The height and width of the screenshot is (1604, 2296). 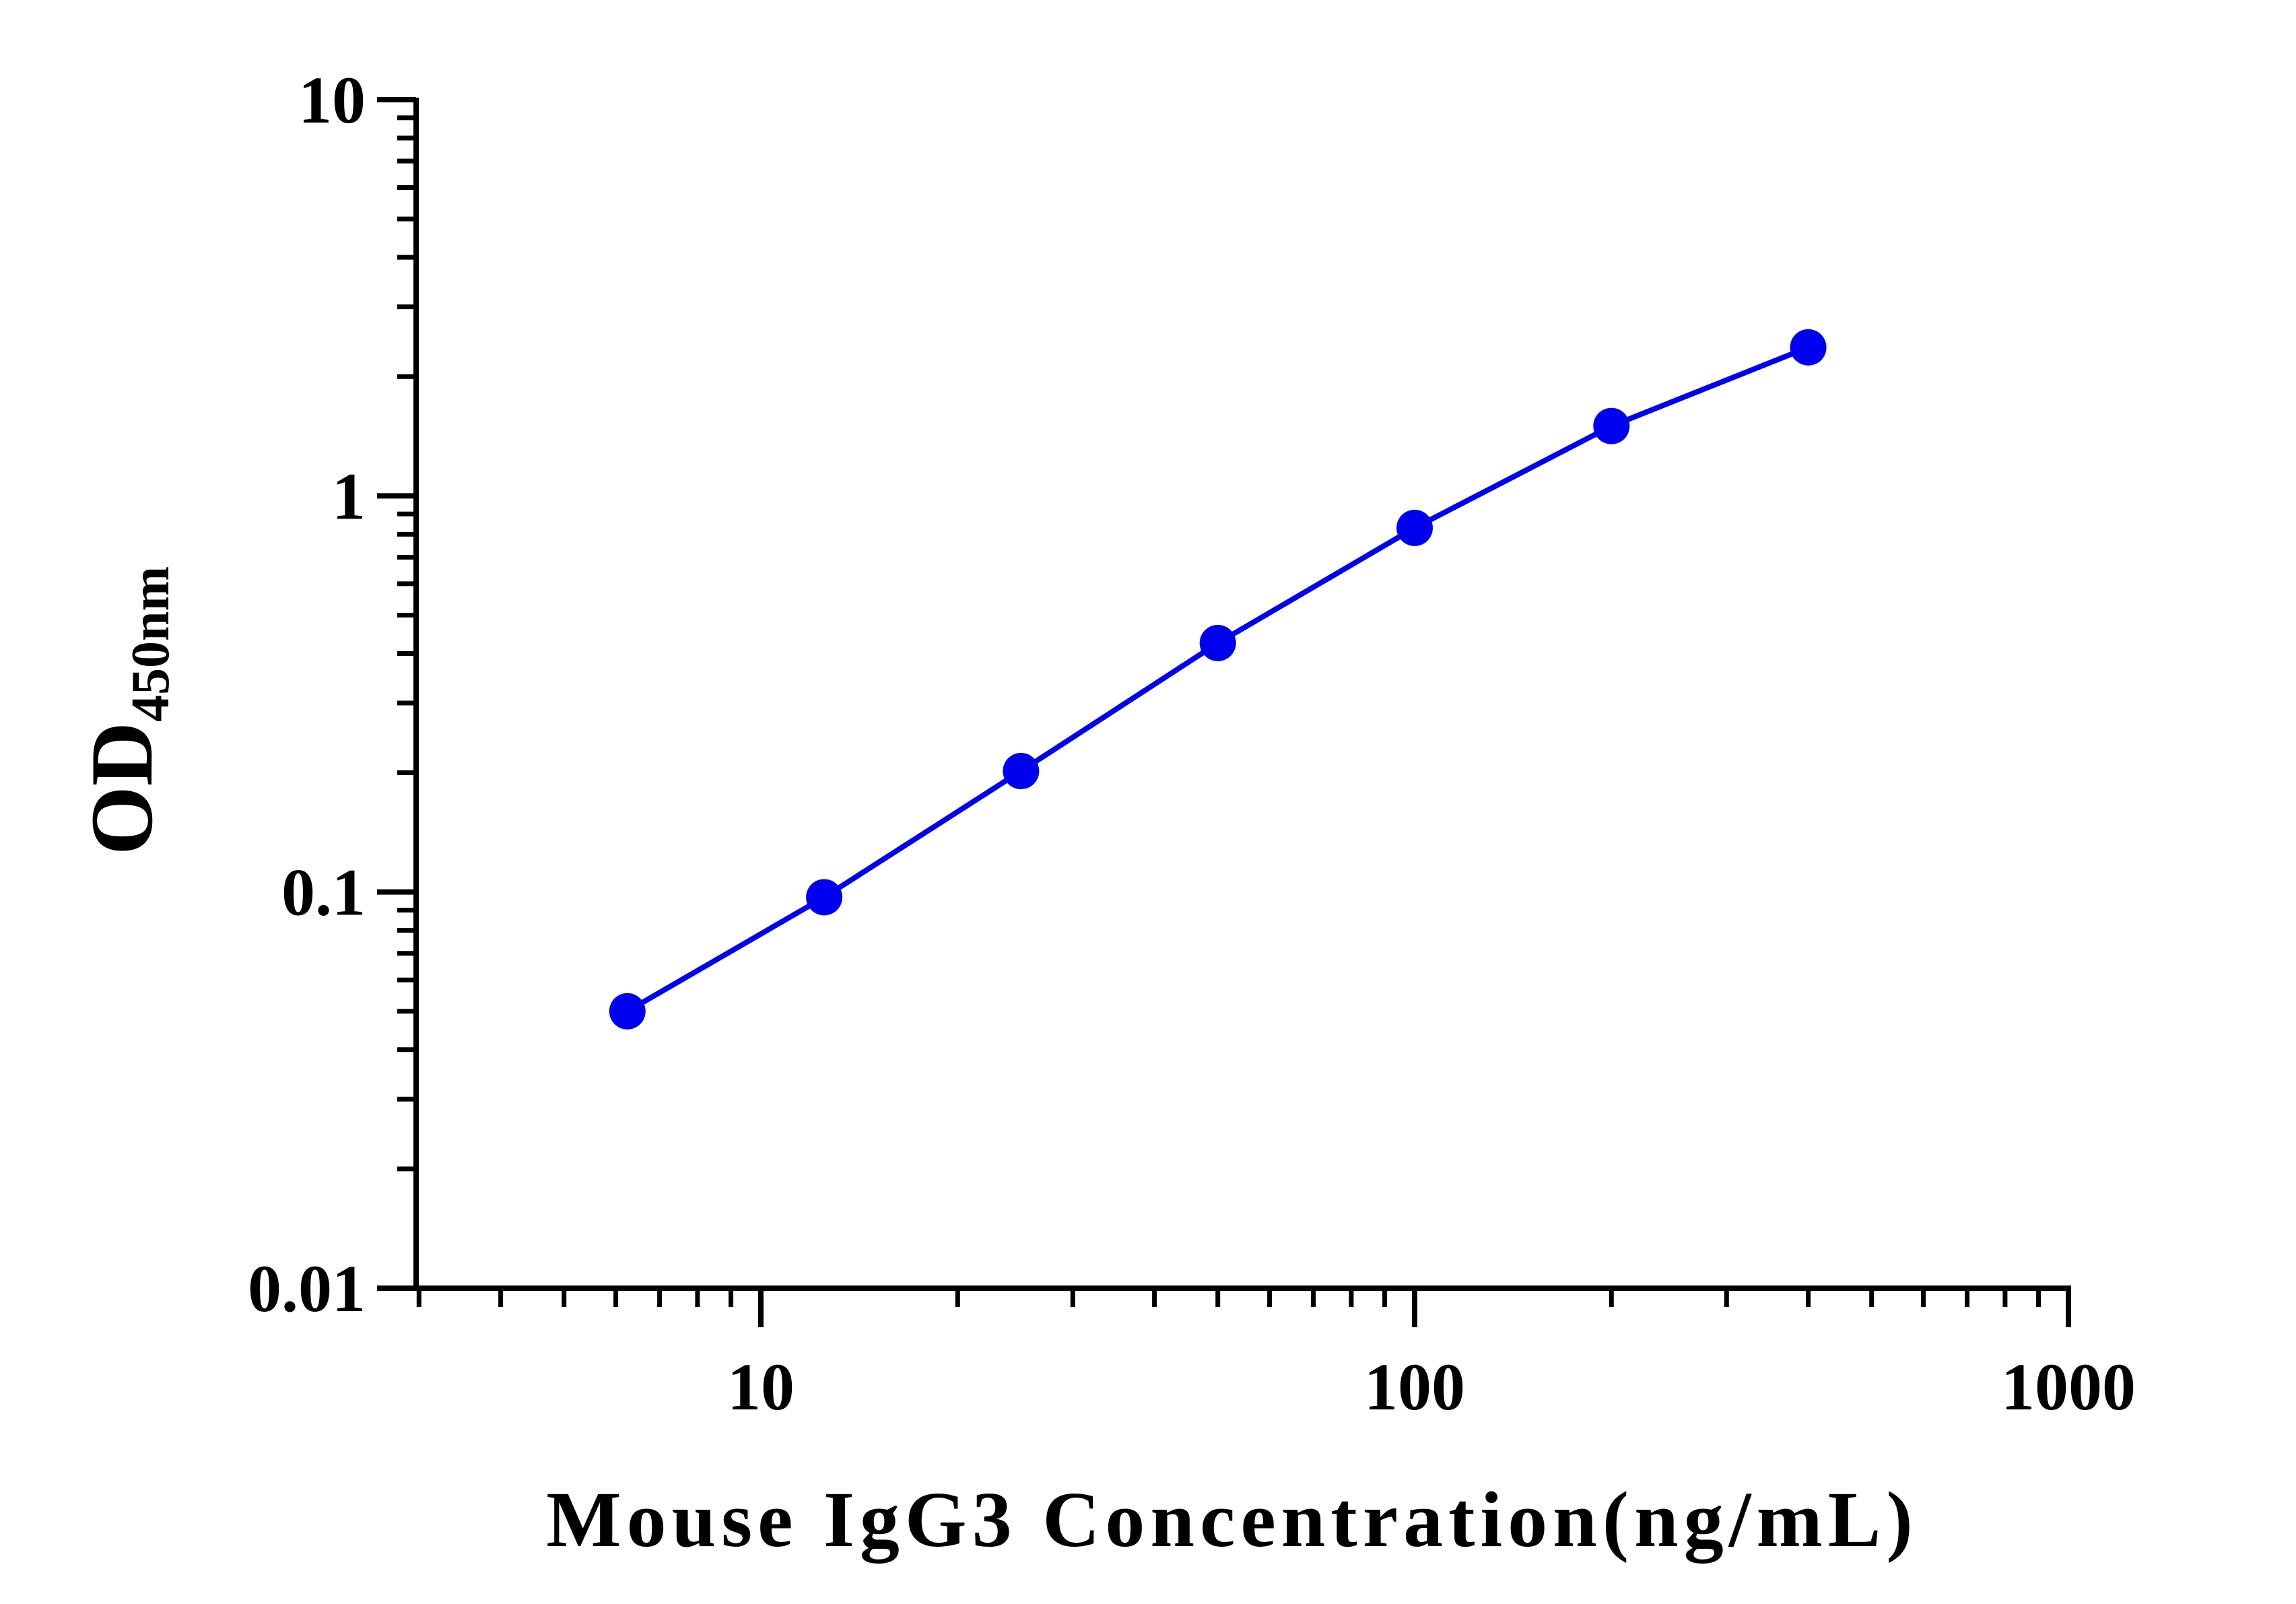 I want to click on y-axis-title: OD450nm, so click(x=126, y=711).